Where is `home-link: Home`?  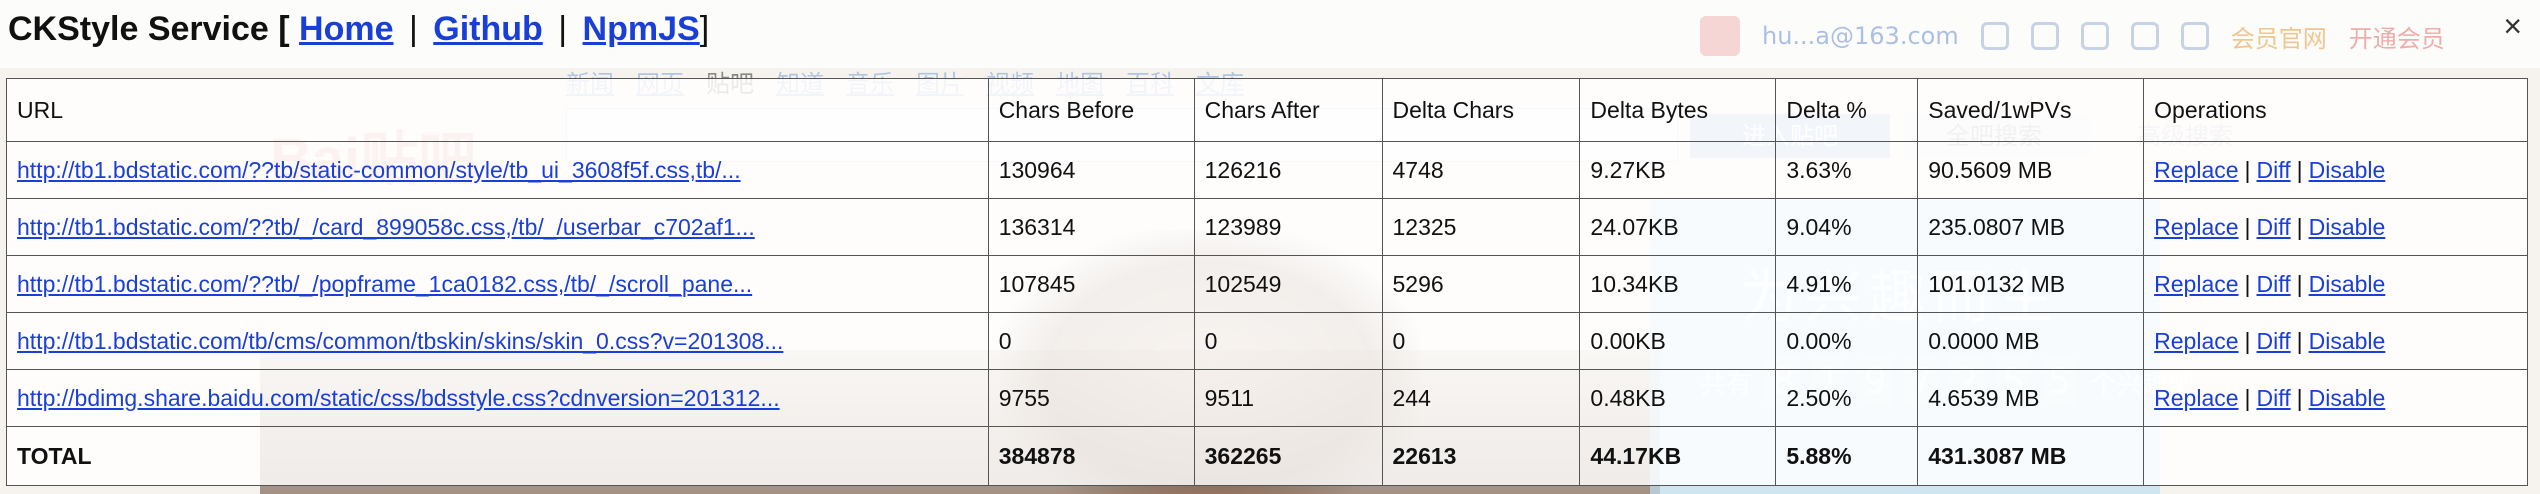
home-link: Home is located at coordinates (346, 29).